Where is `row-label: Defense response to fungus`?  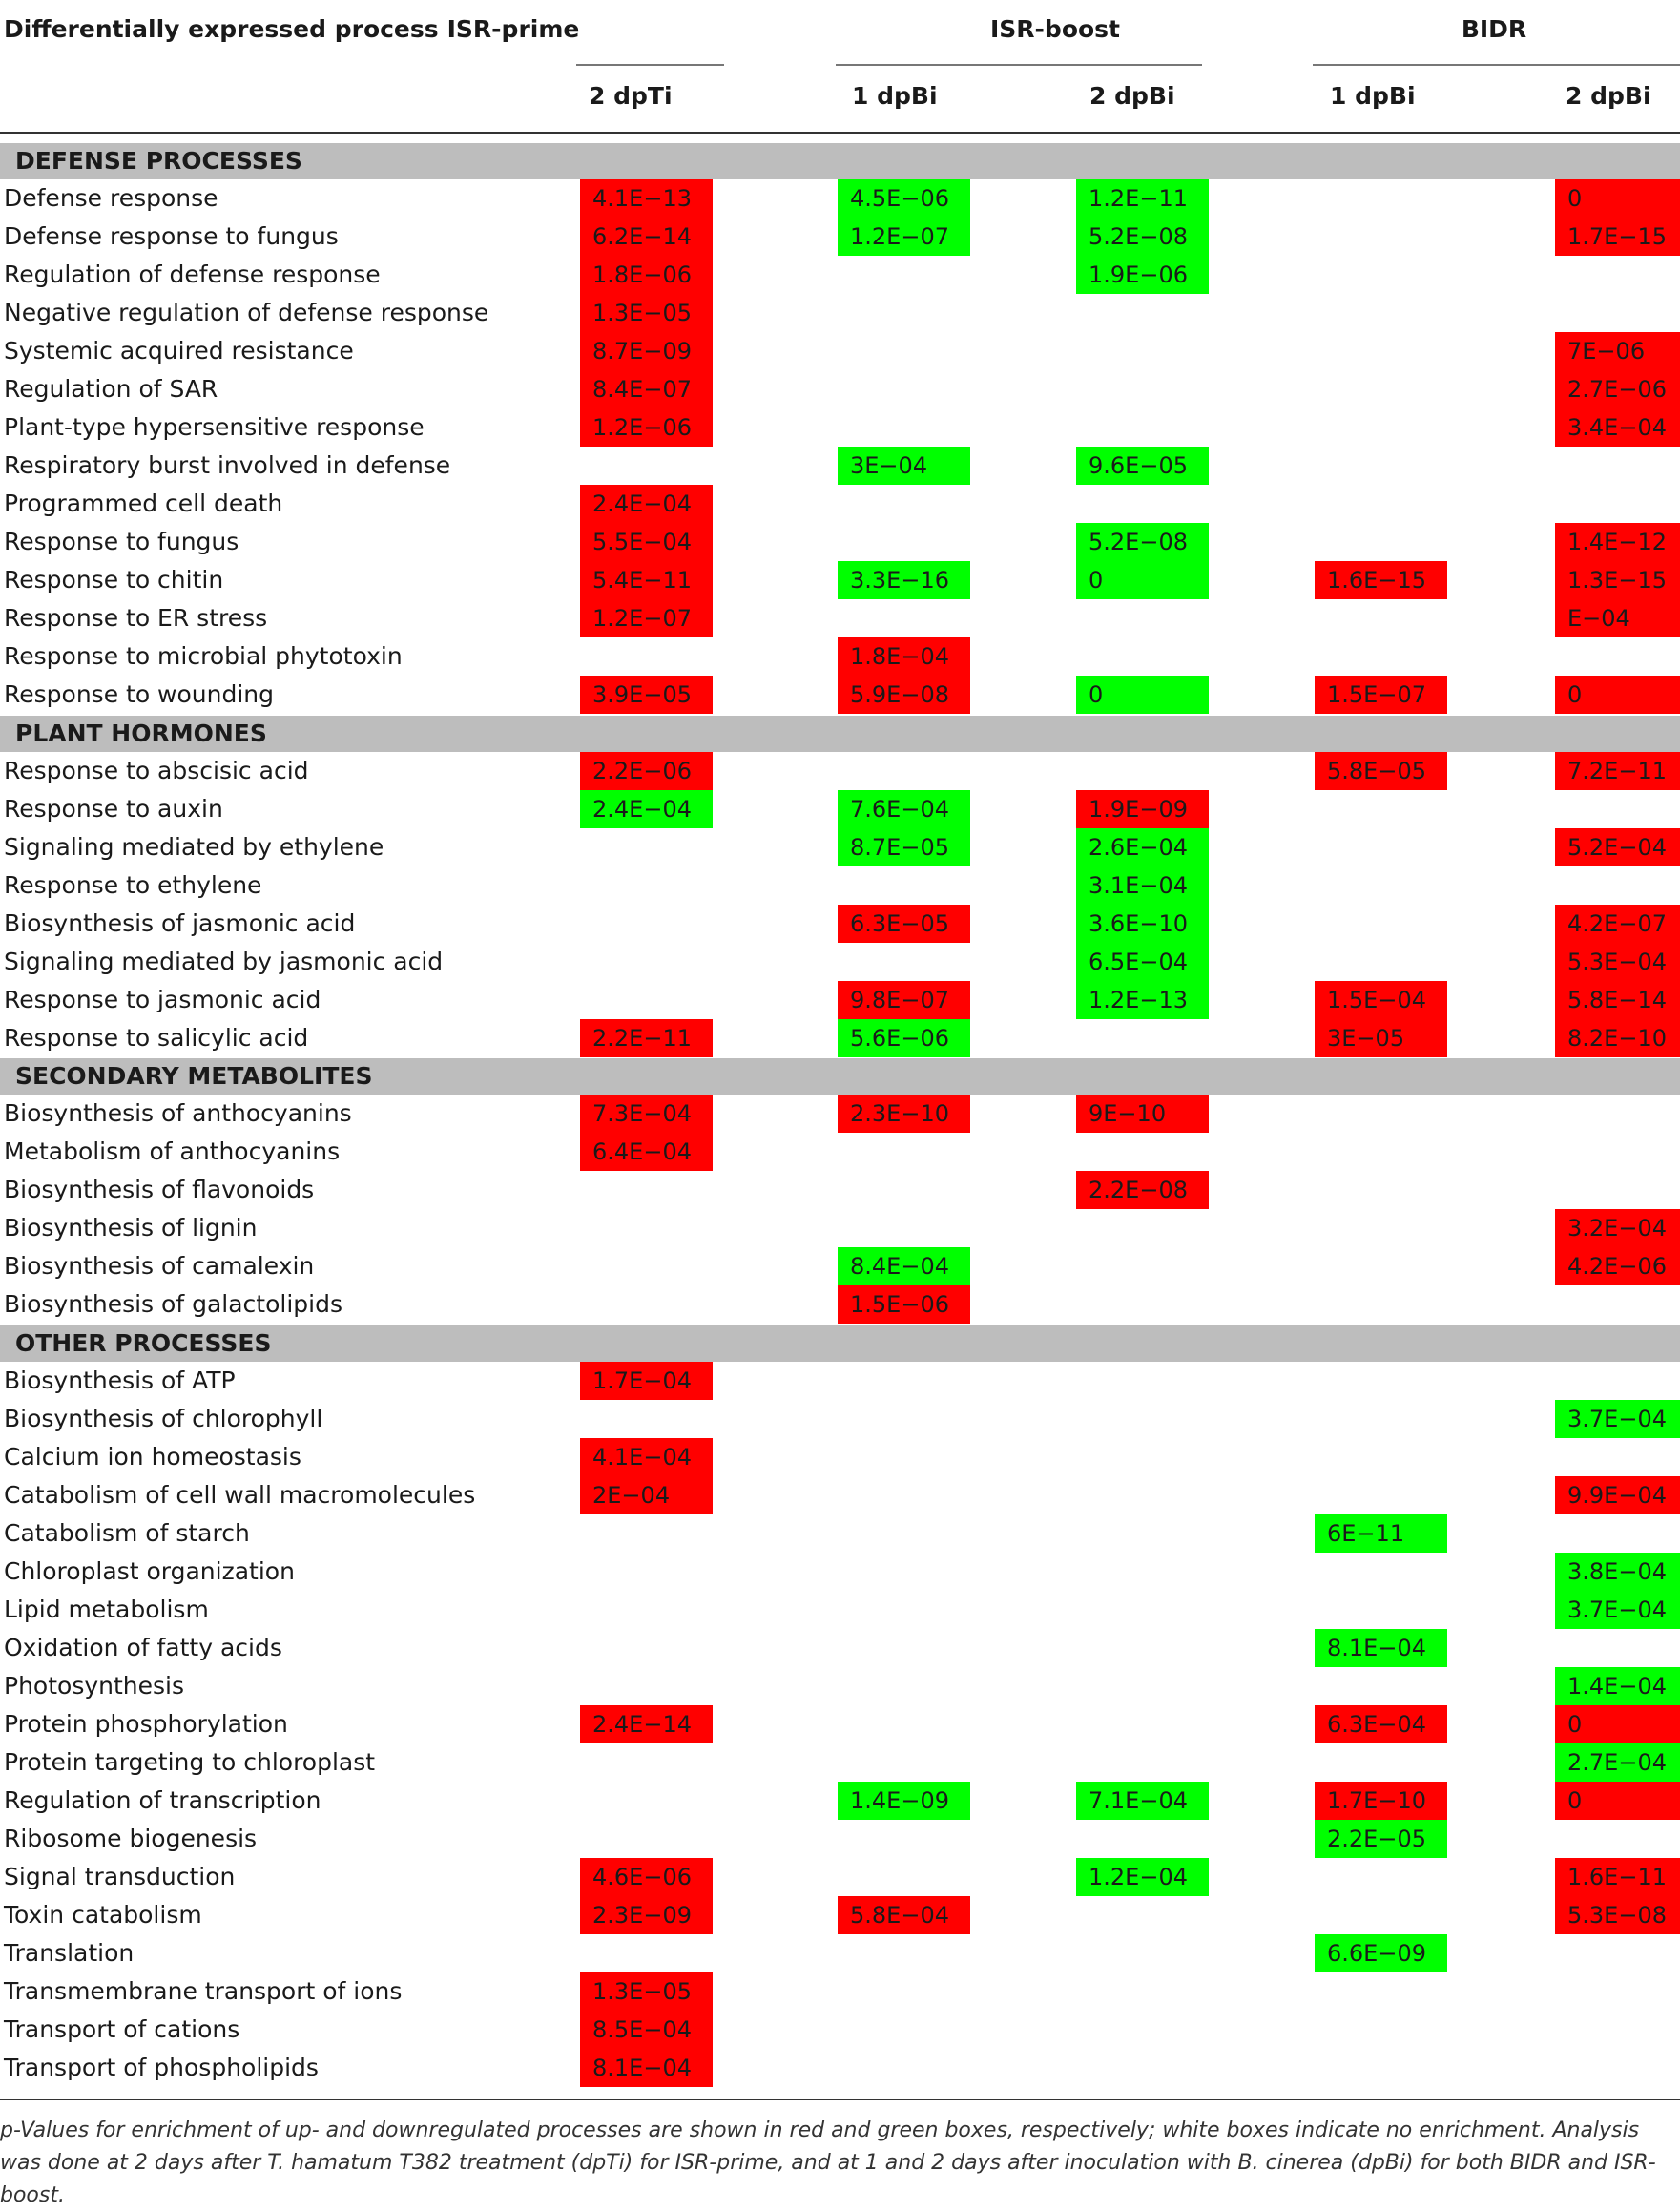 row-label: Defense response to fungus is located at coordinates (171, 236).